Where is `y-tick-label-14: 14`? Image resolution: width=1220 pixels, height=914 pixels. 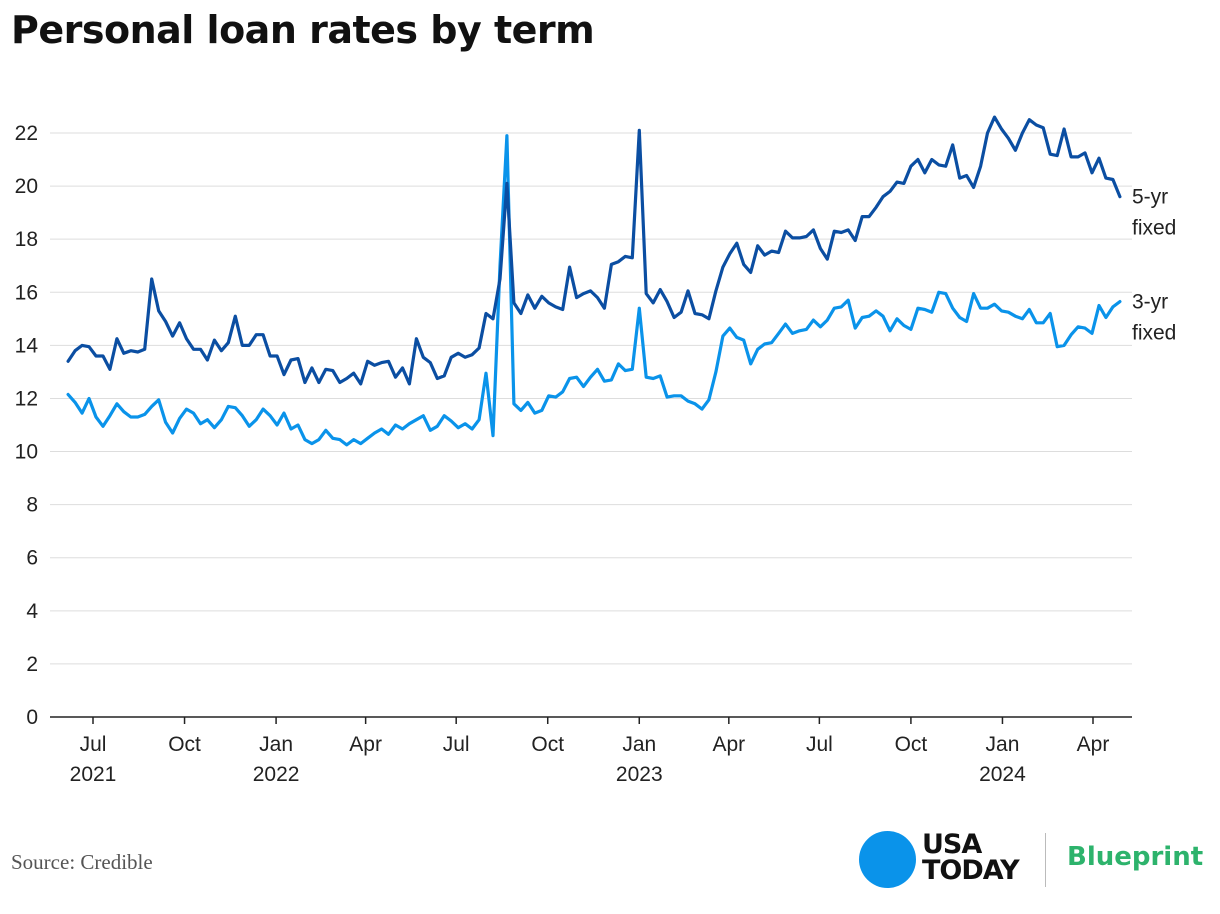 y-tick-label-14: 14 is located at coordinates (27, 345).